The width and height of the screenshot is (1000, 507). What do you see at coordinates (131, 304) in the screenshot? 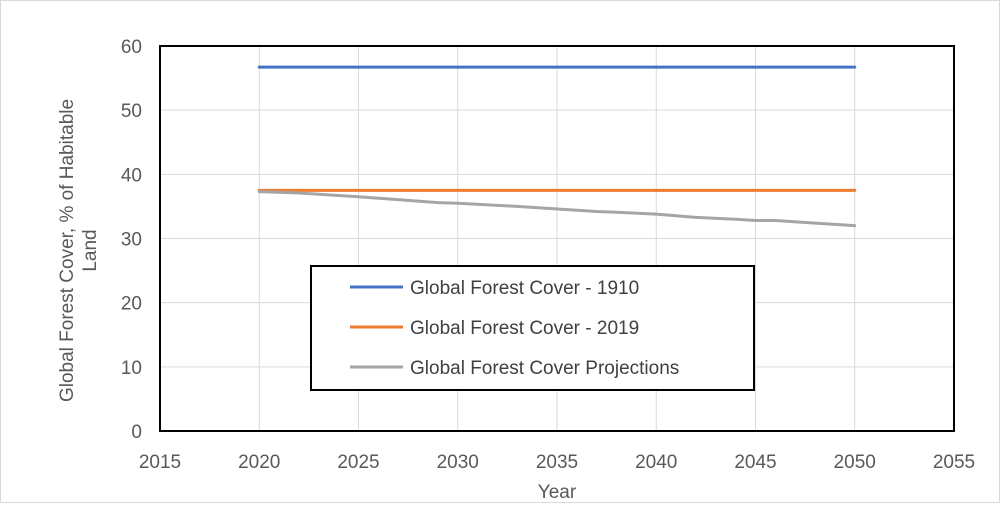
I see `y-tick-label: 20` at bounding box center [131, 304].